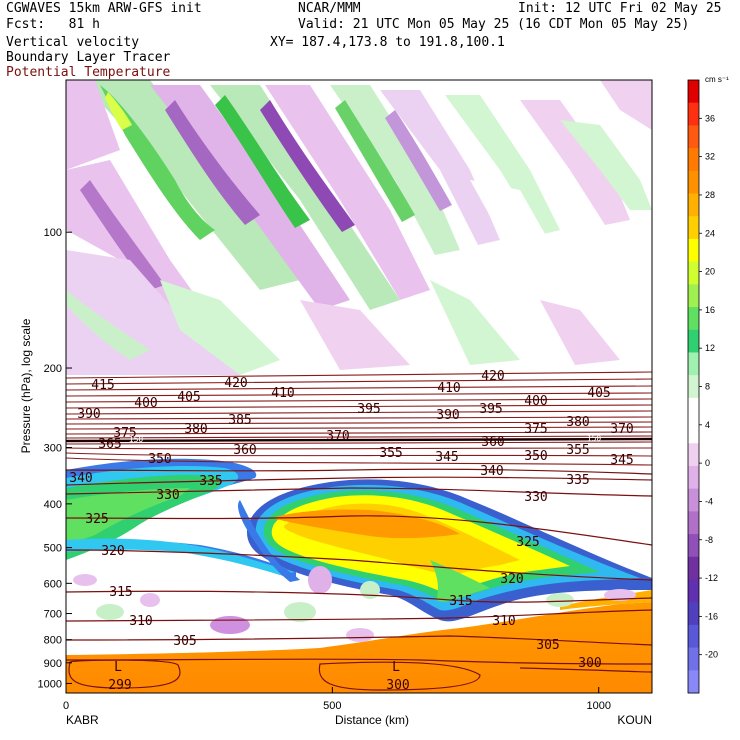 This screenshot has height=740, width=740. Describe the element at coordinates (460, 601) in the screenshot. I see `theta-label: 315` at that location.